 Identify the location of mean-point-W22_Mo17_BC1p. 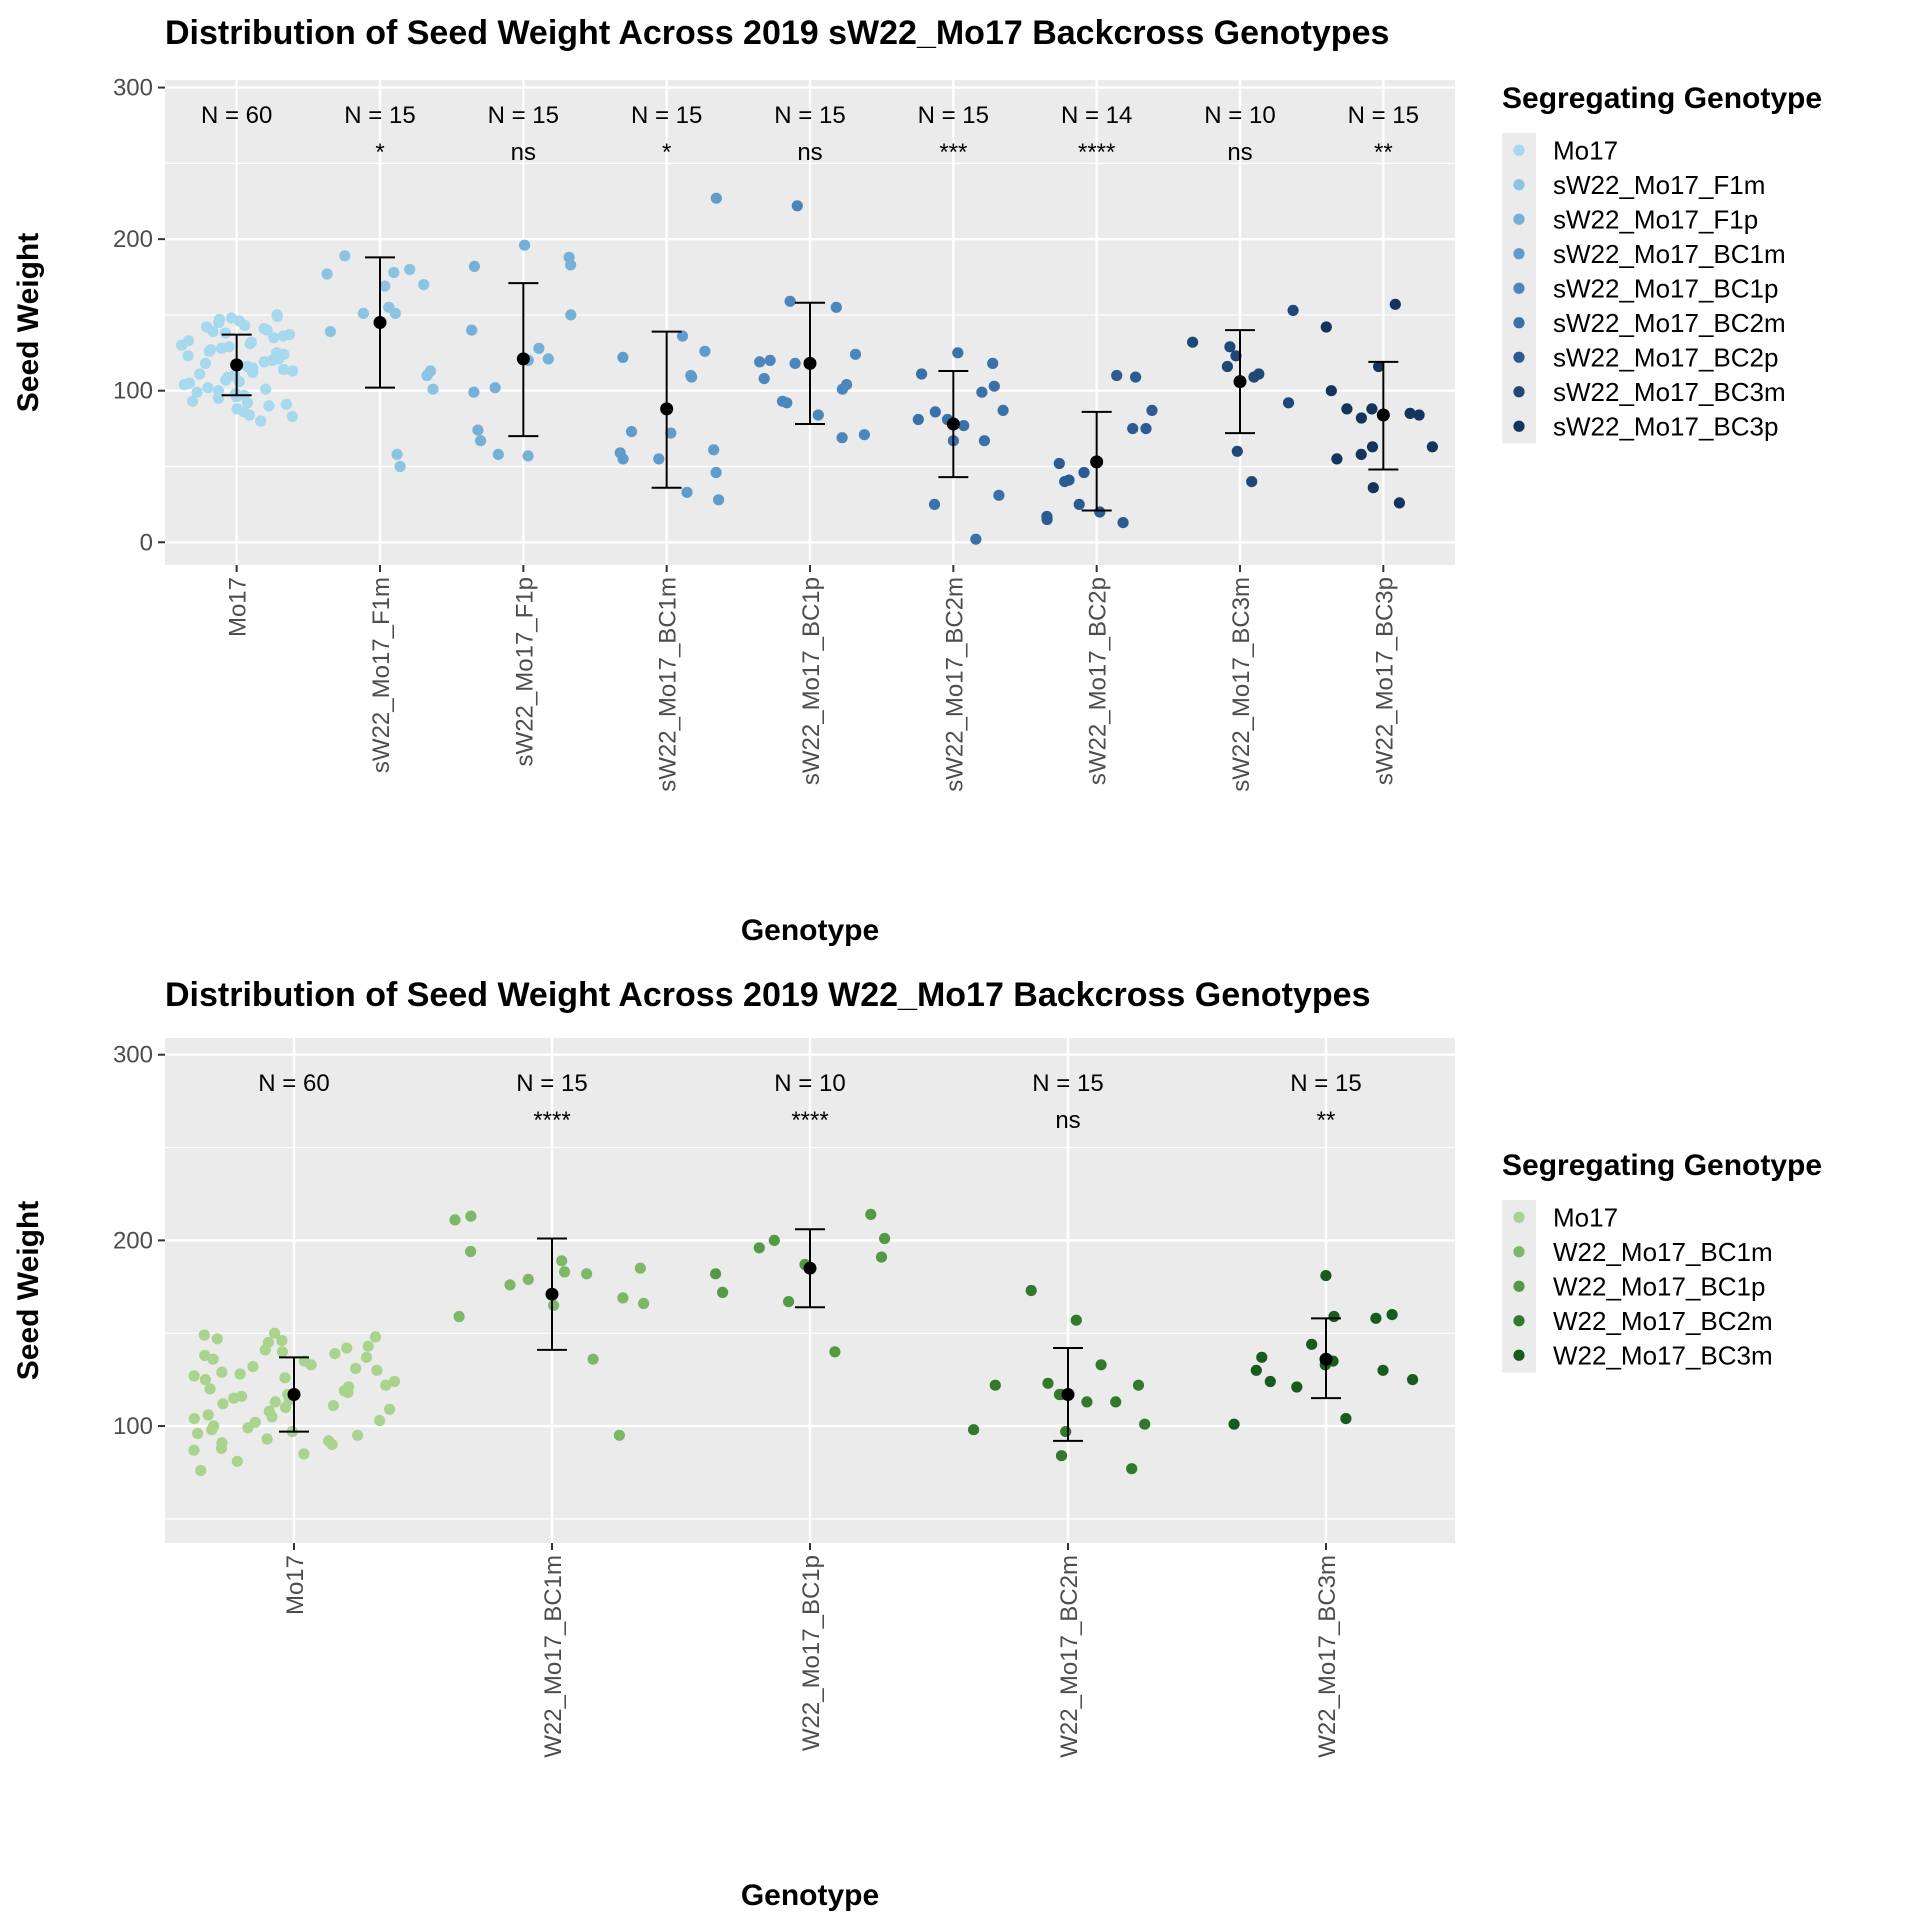
(810, 1268).